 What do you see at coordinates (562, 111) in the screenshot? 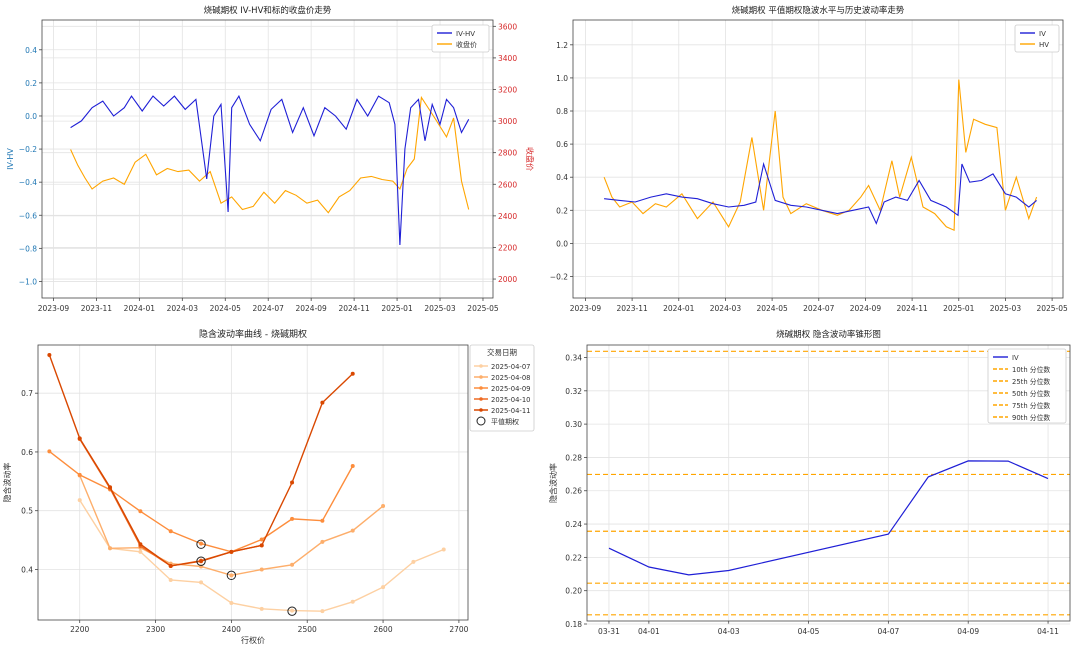
I see `y-tick-label: 0.8` at bounding box center [562, 111].